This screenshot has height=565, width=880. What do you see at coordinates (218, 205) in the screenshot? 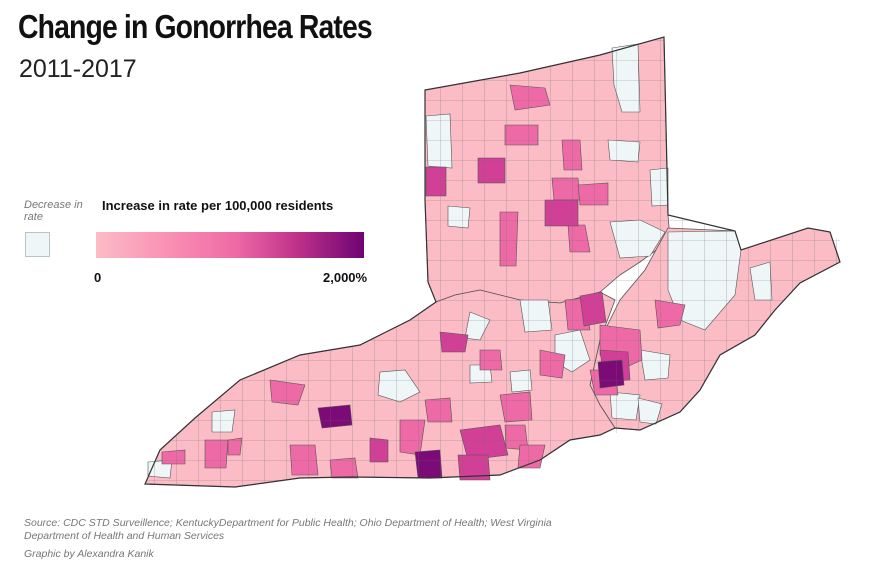
I see `increase-legend-title: Increase in rate per 100,000 residents` at bounding box center [218, 205].